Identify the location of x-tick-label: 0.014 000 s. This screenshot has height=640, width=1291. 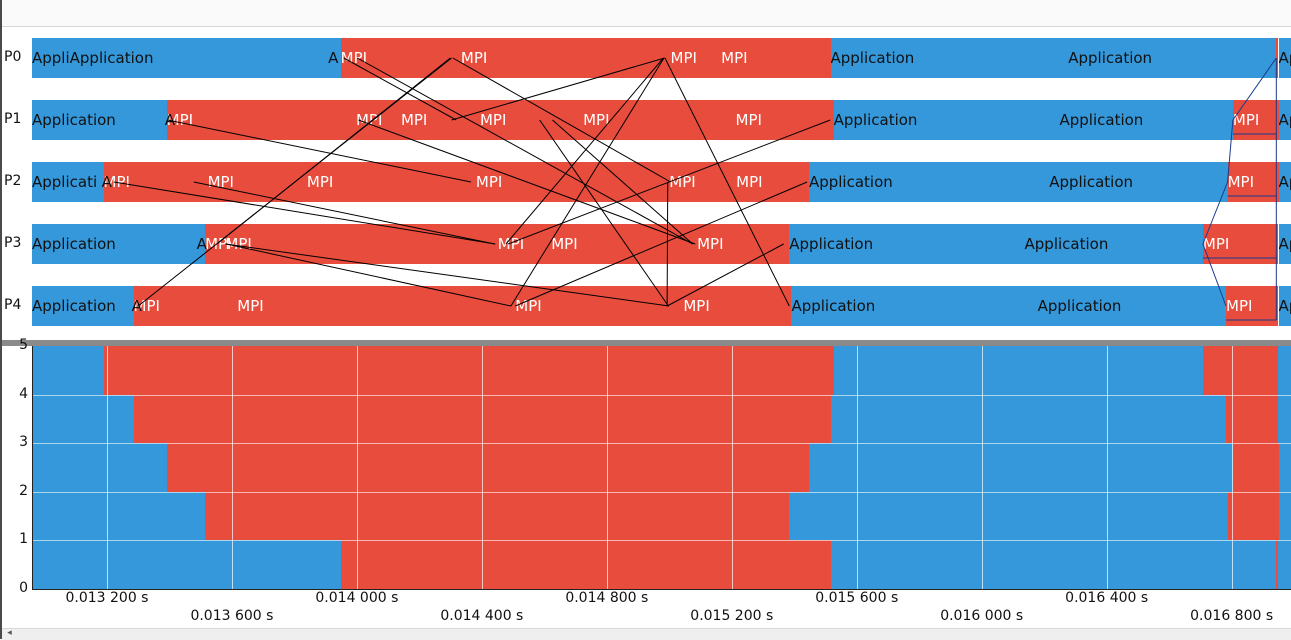
(357, 598).